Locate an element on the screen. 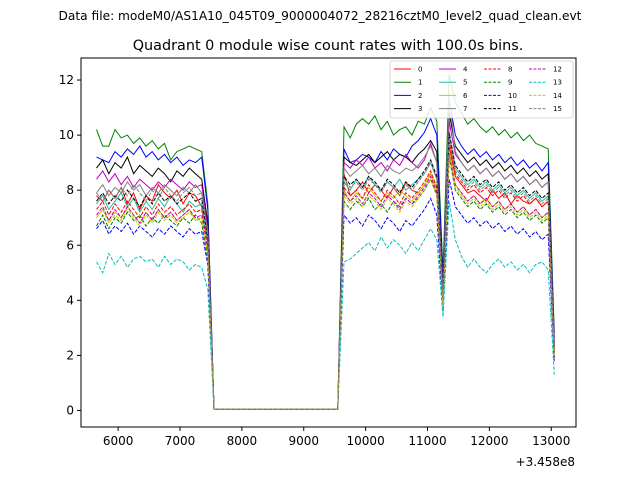 This screenshot has width=640, height=480. legend-label-13: 13 is located at coordinates (557, 83).